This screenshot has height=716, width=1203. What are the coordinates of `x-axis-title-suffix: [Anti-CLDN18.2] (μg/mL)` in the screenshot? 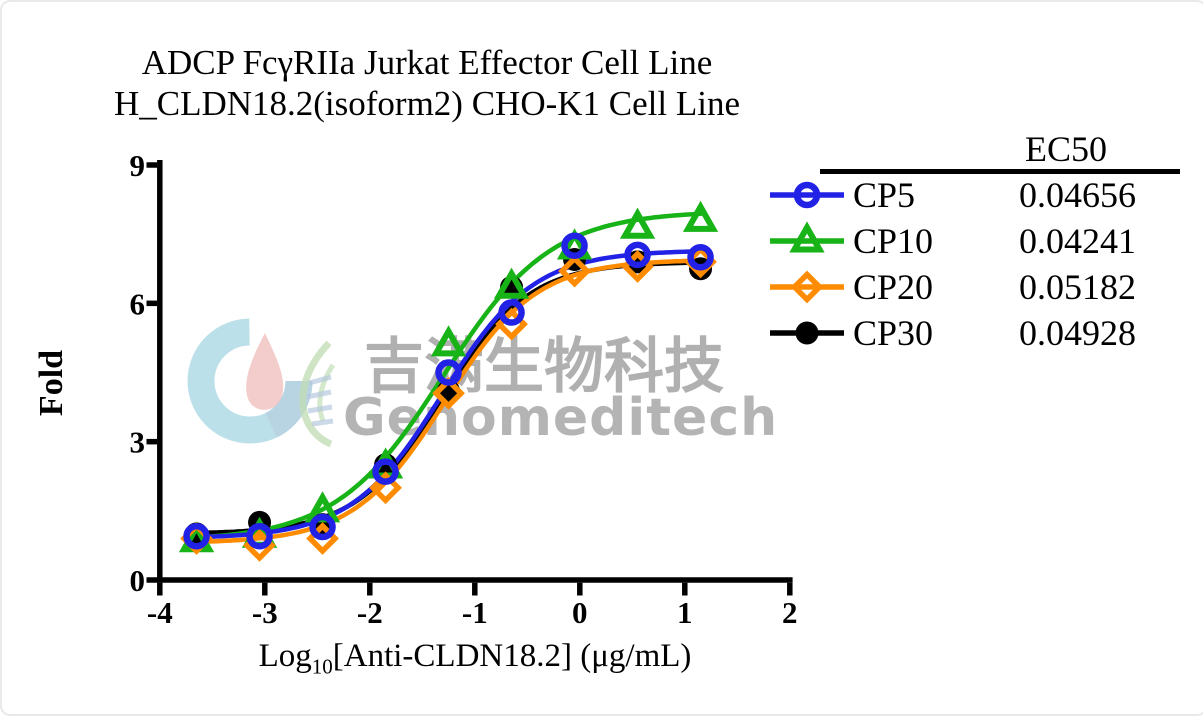 It's located at (512, 656).